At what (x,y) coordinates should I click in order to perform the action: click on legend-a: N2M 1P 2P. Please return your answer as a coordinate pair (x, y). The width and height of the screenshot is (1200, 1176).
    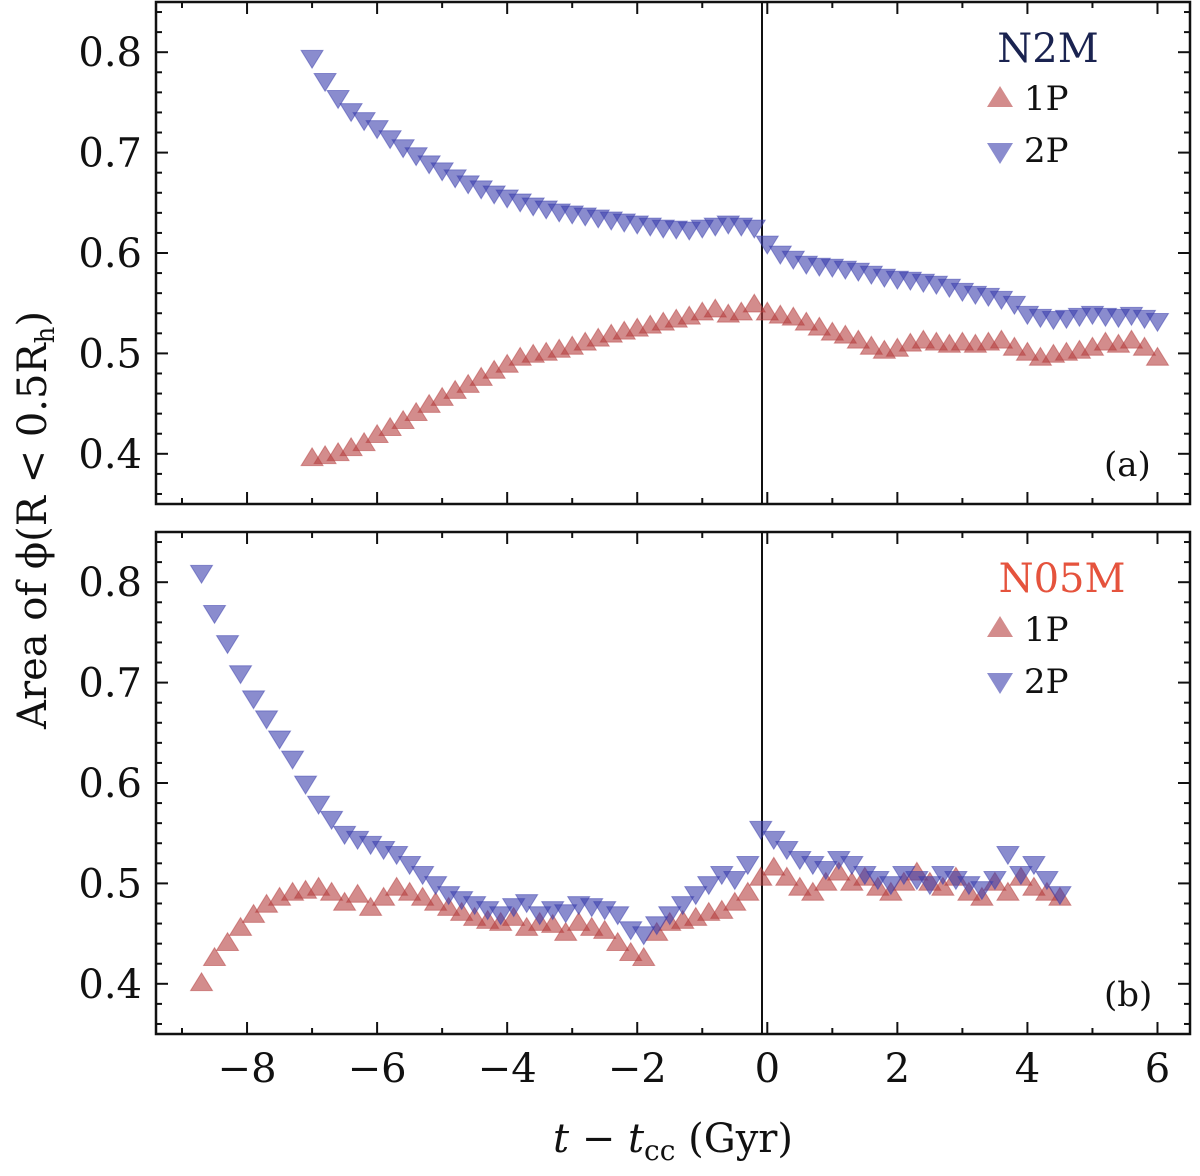
    Looking at the image, I should click on (1043, 98).